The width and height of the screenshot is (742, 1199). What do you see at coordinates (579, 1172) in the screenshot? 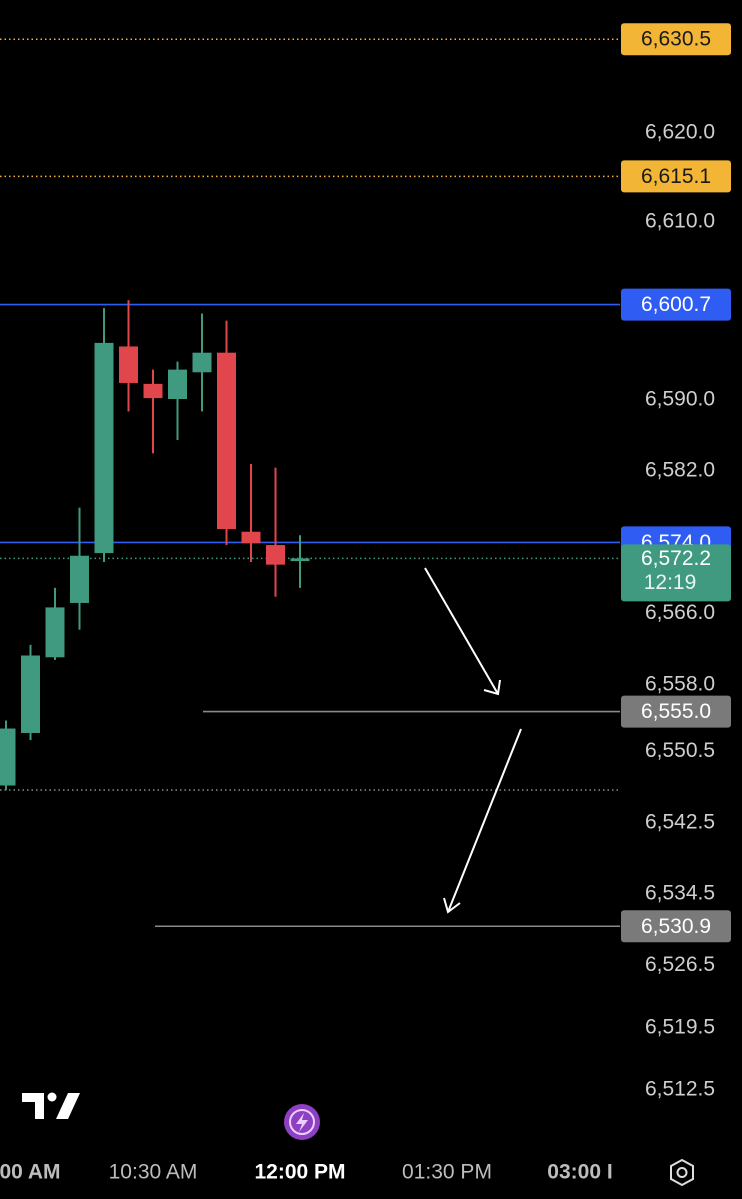
I see `x-tick-label: 03:00 I` at bounding box center [579, 1172].